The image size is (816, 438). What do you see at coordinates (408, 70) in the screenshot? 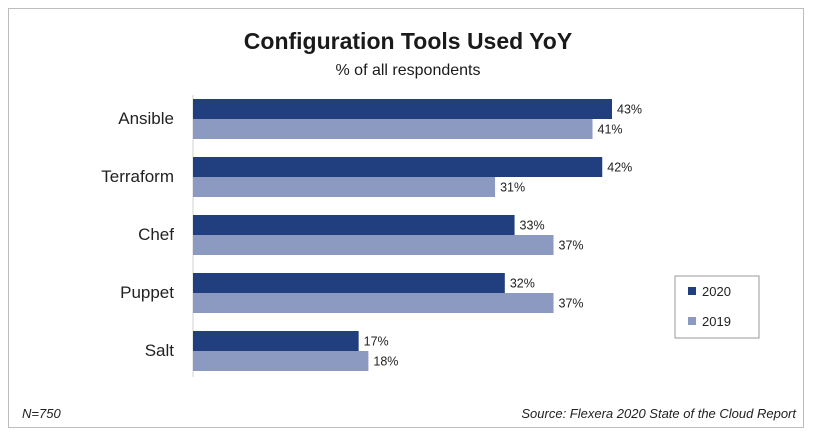
I see `chart-subtitle: % of all respondents` at bounding box center [408, 70].